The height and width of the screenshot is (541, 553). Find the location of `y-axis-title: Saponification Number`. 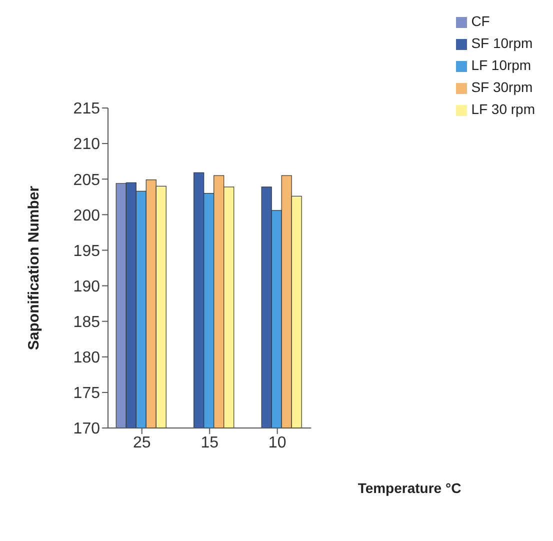

y-axis-title: Saponification Number is located at coordinates (33, 268).